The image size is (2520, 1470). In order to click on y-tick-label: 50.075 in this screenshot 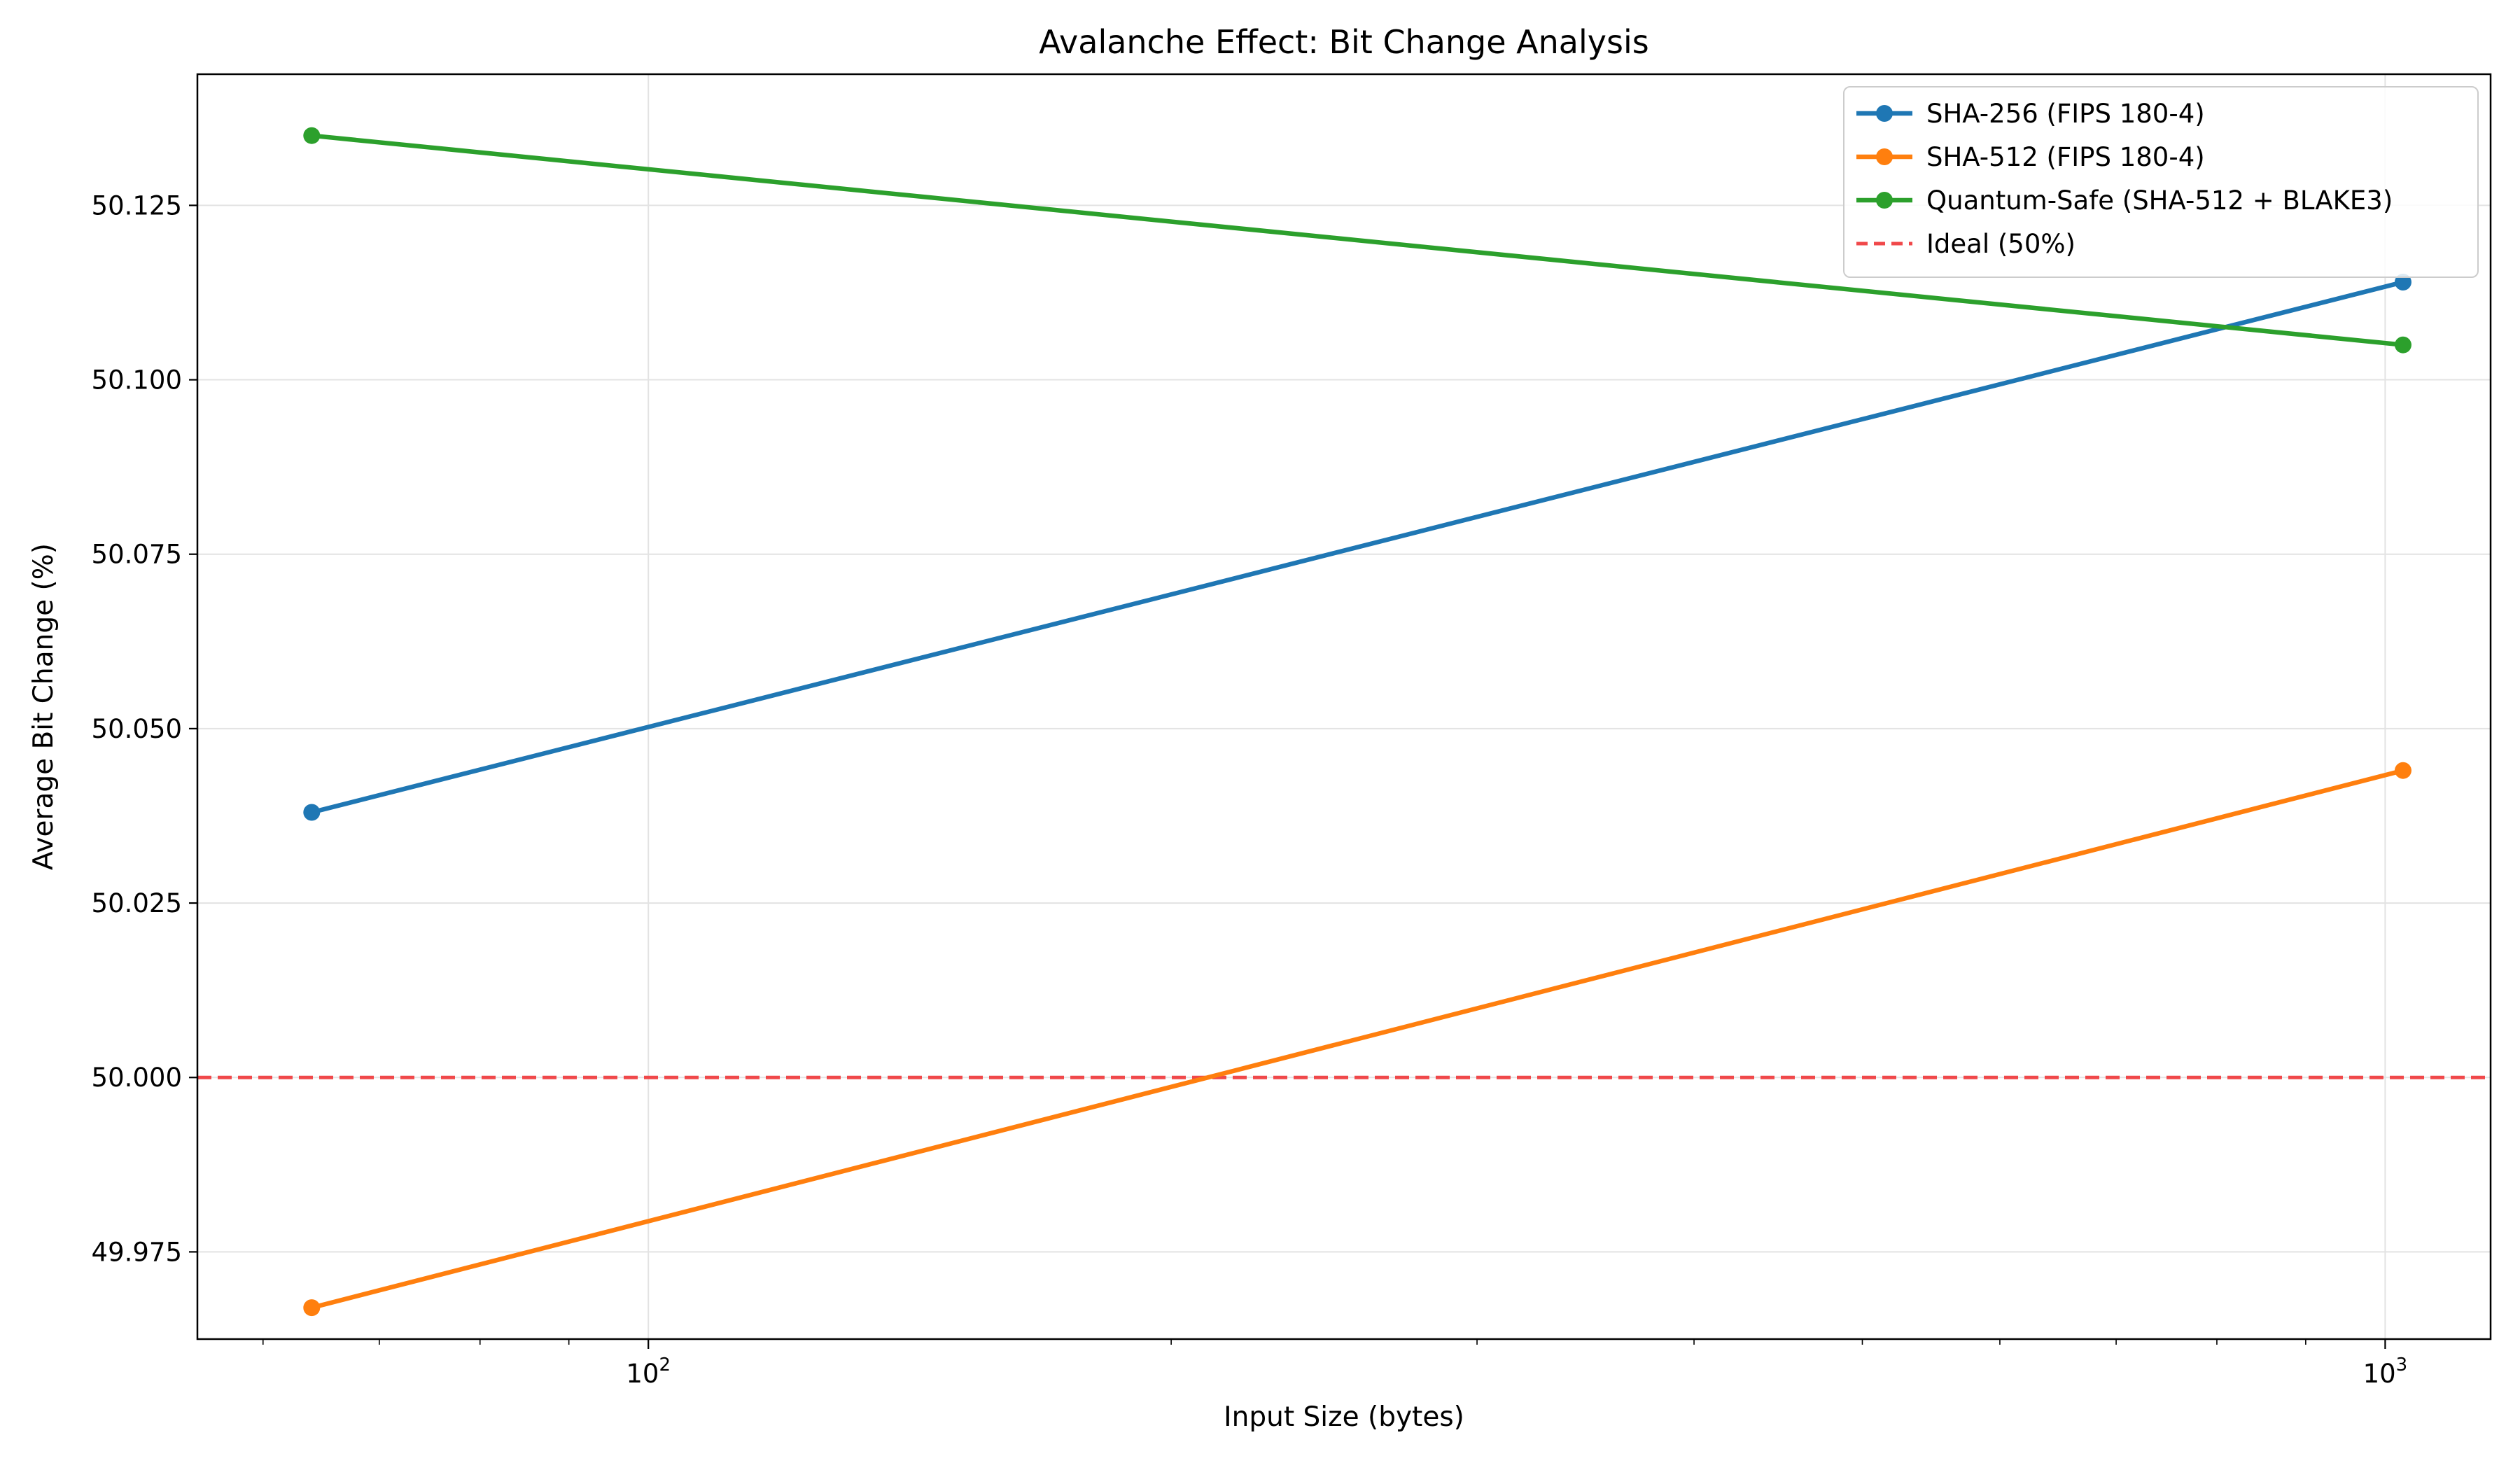, I will do `click(137, 555)`.